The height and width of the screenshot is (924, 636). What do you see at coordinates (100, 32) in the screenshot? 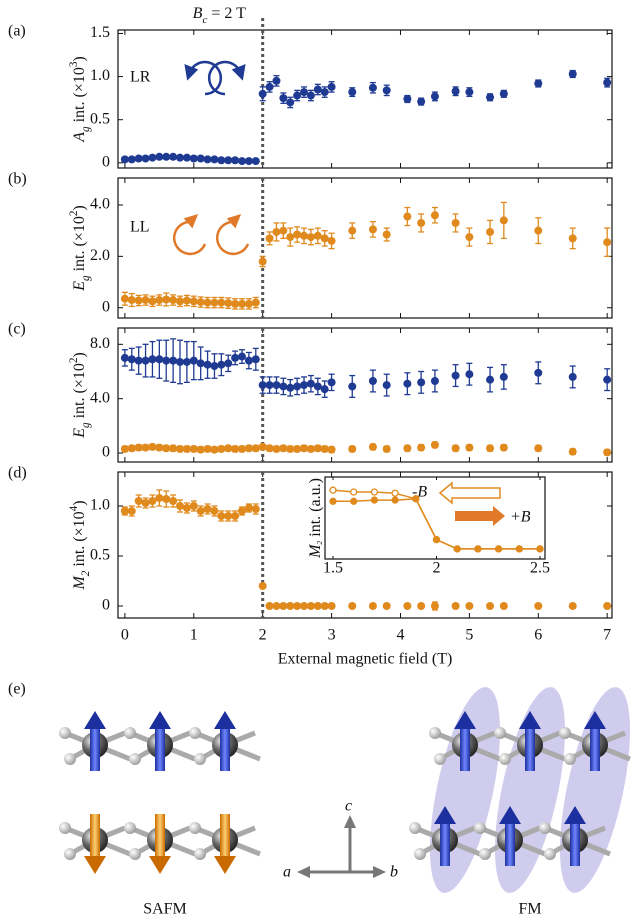
I see `y-tick-label: 1.5` at bounding box center [100, 32].